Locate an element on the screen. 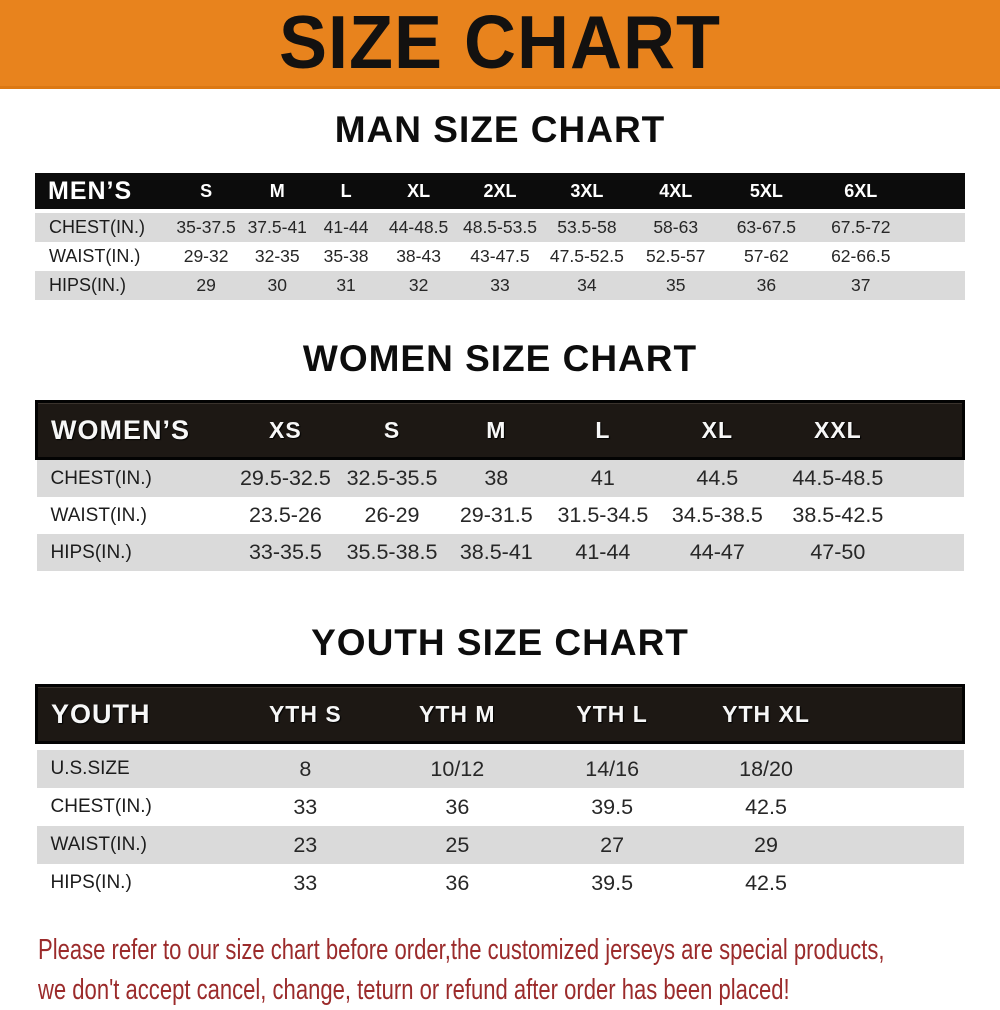 The width and height of the screenshot is (1000, 1010). women-header-row: WOMEN’S XS S M L XL XXL is located at coordinates (500, 430).